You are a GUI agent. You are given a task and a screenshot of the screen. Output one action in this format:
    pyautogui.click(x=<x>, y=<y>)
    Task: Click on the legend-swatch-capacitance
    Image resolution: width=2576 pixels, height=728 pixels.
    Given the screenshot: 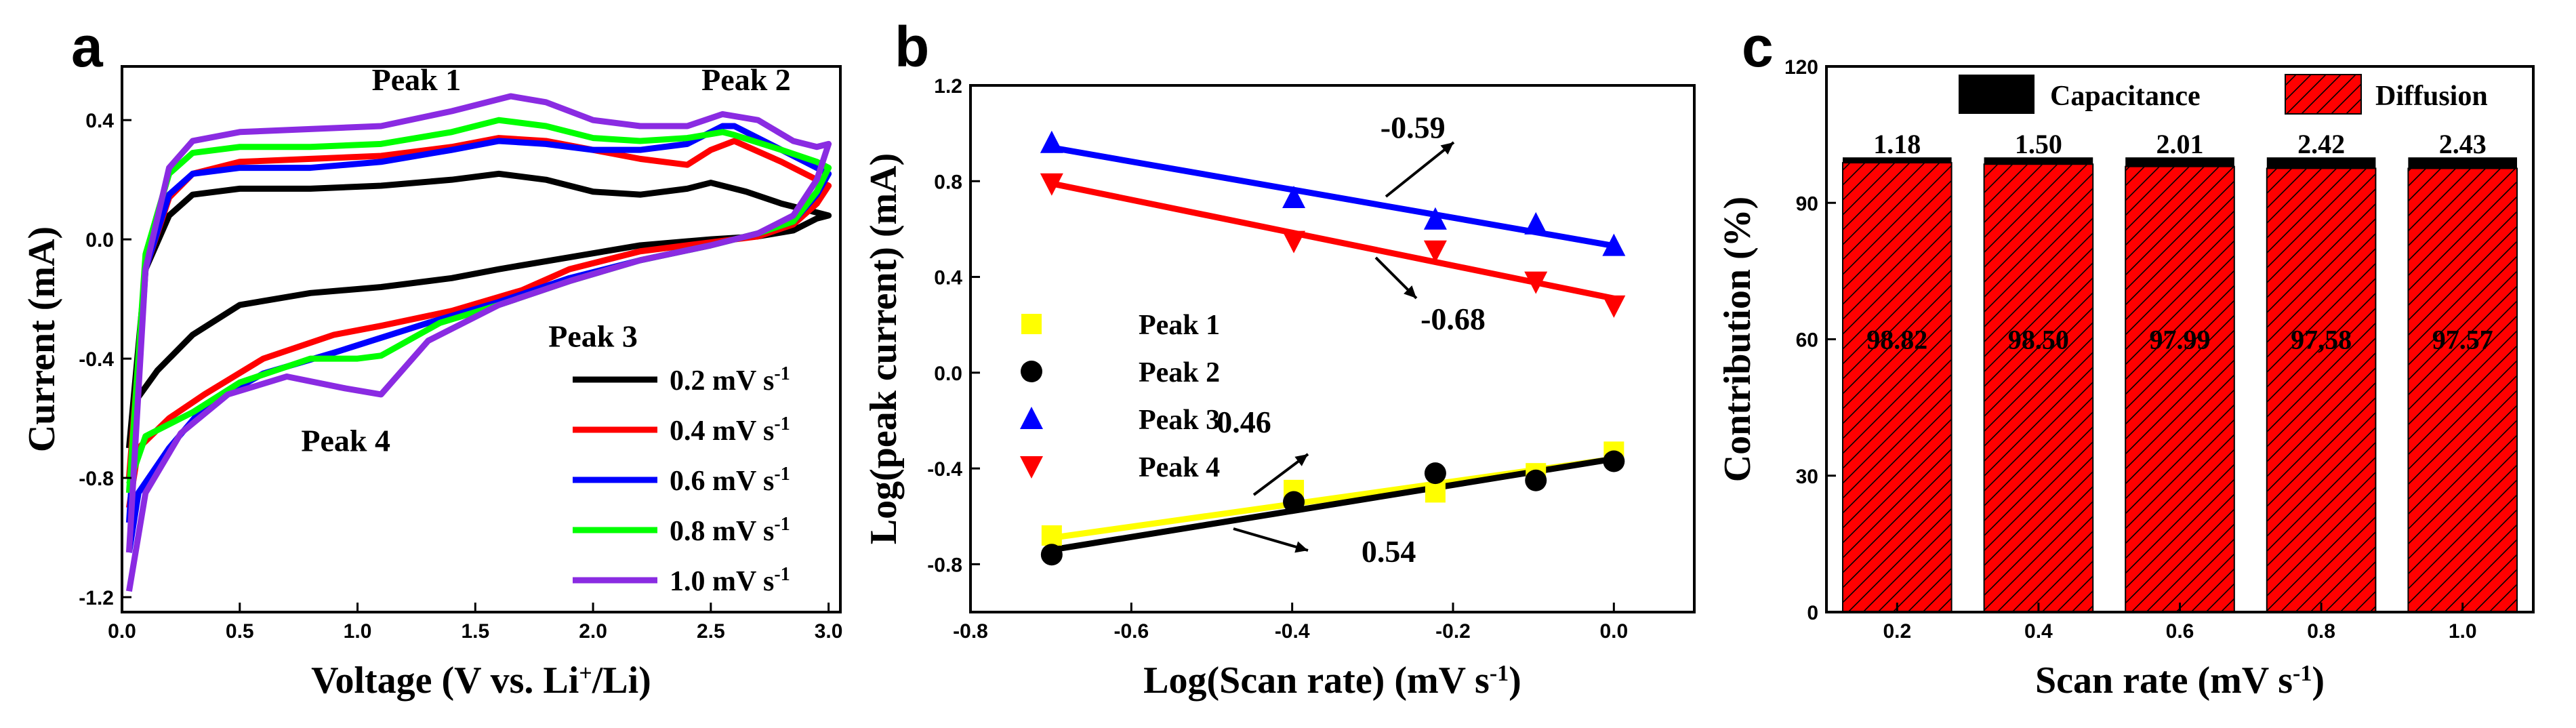 What is the action you would take?
    pyautogui.click(x=1997, y=94)
    